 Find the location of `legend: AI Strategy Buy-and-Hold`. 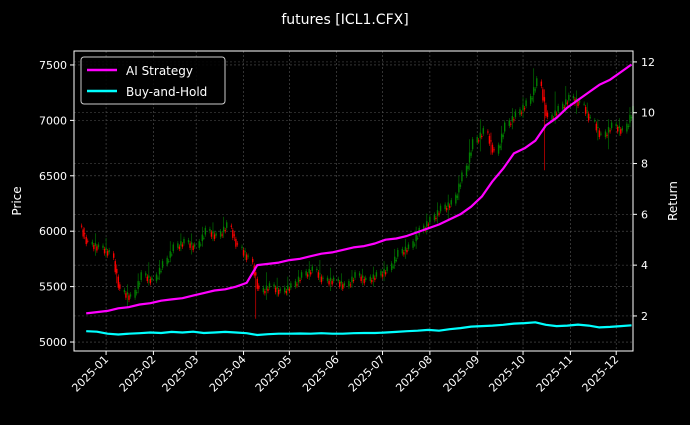

legend: AI Strategy Buy-and-Hold is located at coordinates (153, 80).